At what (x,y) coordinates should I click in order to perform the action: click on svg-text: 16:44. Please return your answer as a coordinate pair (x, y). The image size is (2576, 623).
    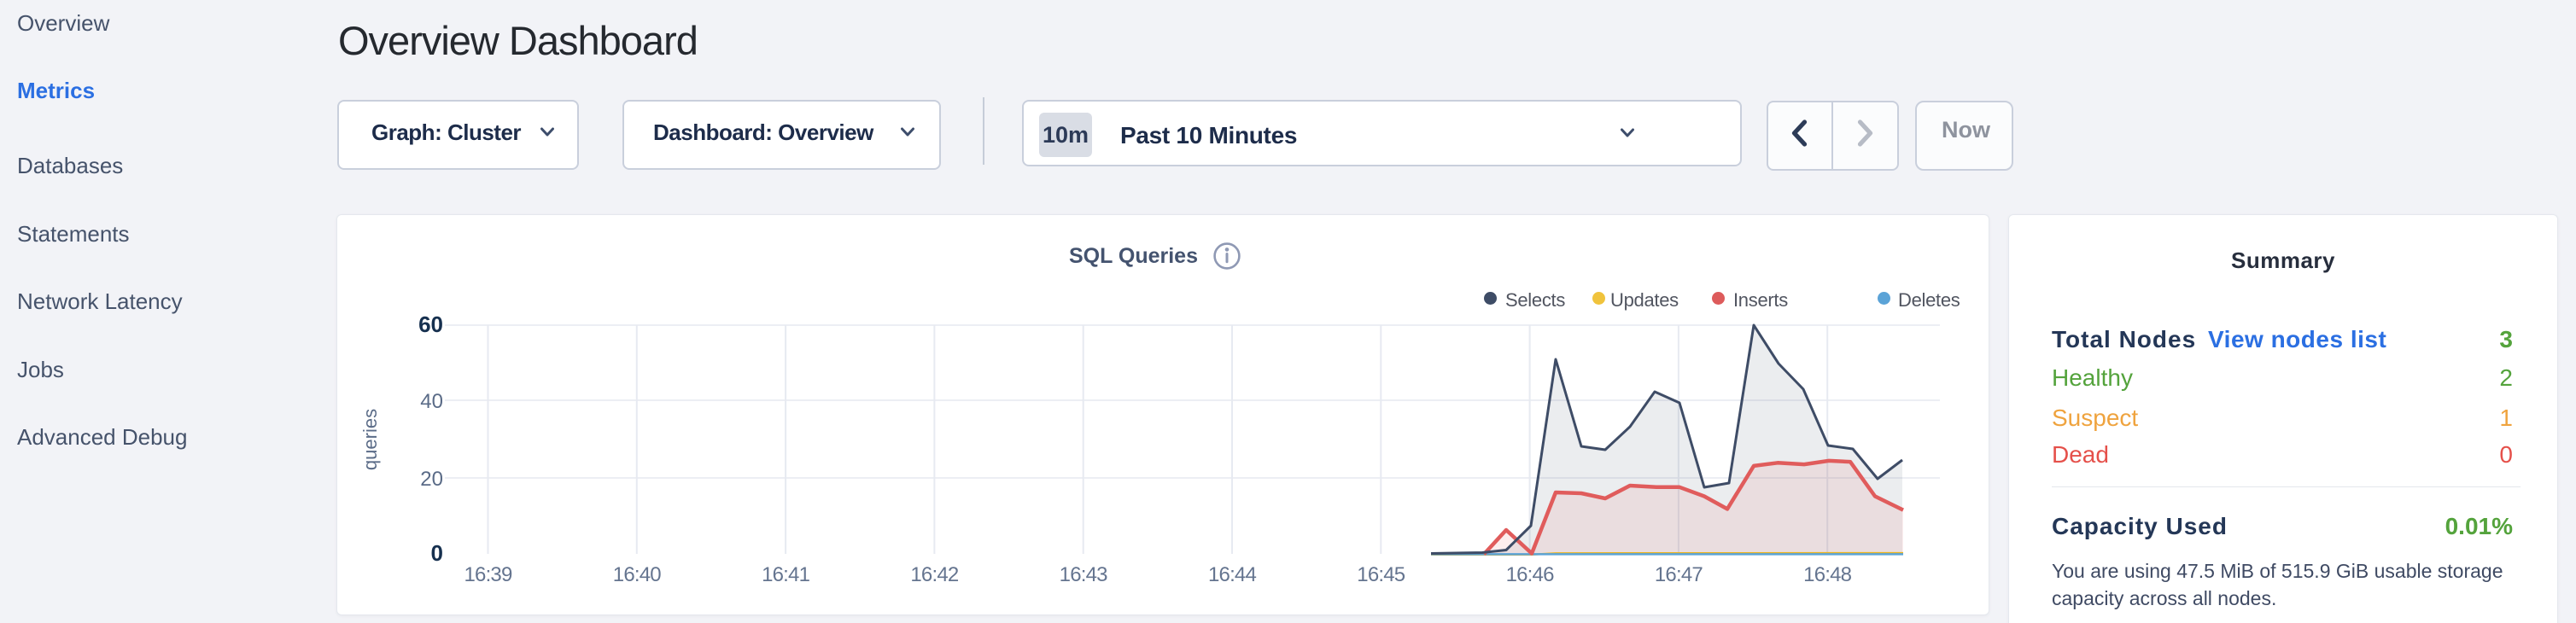
    Looking at the image, I should click on (1232, 574).